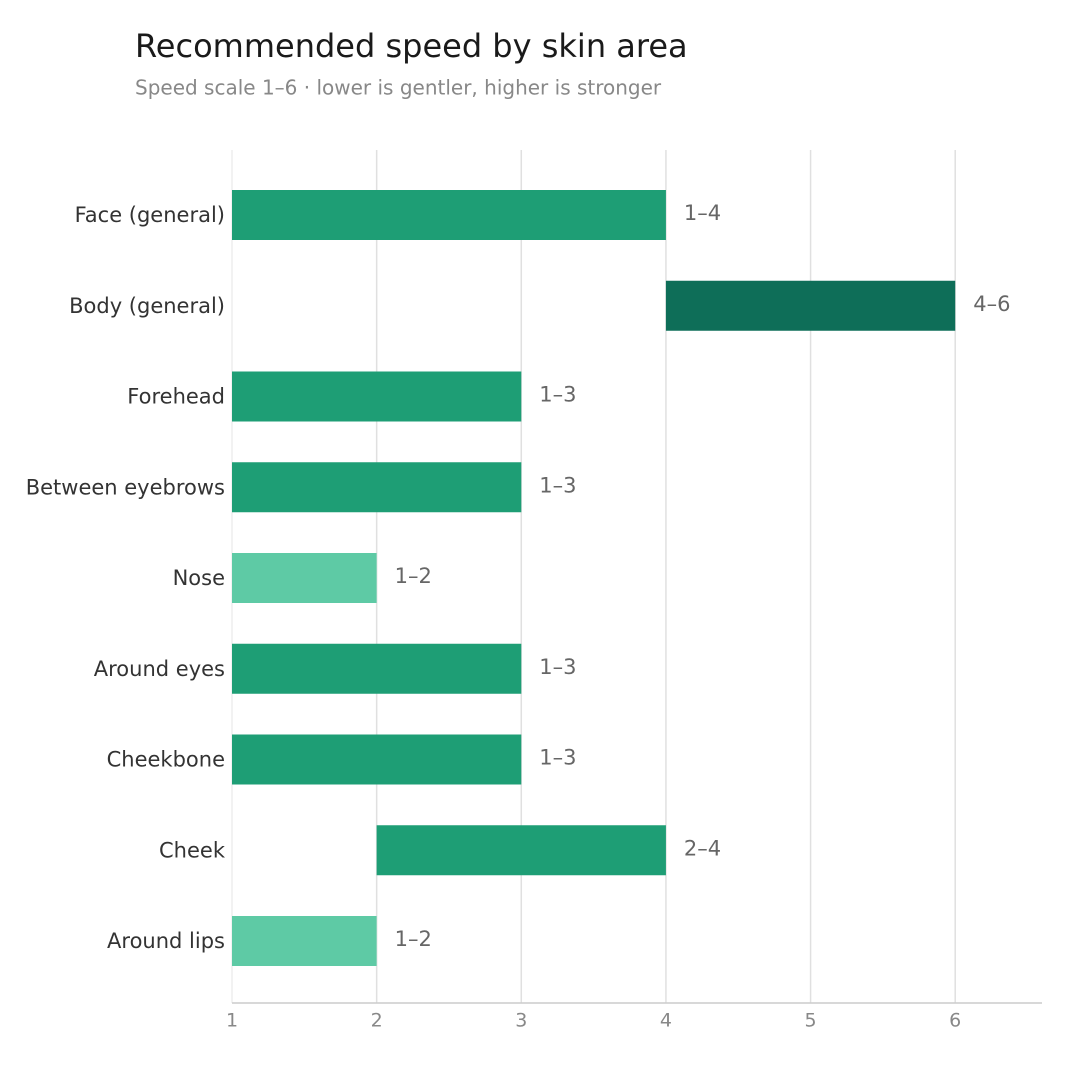 The width and height of the screenshot is (1080, 1084). What do you see at coordinates (159, 669) in the screenshot?
I see `category-label: Around eyes` at bounding box center [159, 669].